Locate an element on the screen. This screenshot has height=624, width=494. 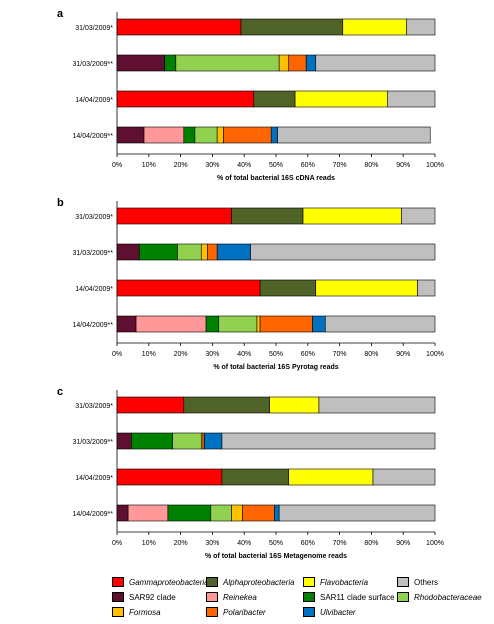
legend-item-ulvibacter: Ulvibacter is located at coordinates (329, 612).